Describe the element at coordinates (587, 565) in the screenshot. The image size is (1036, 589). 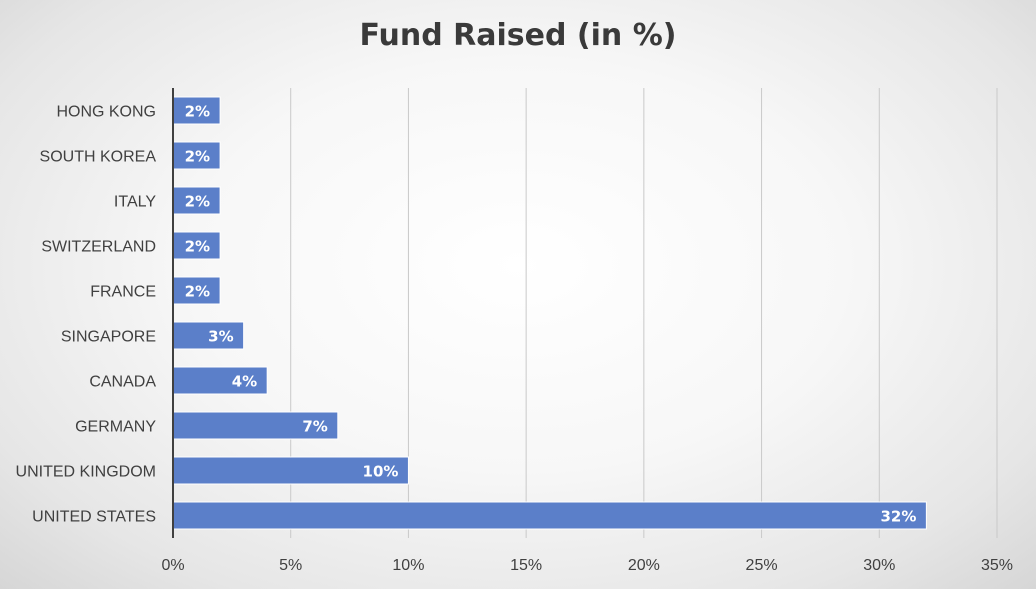
I see `tick-labels: 0% 5% 10% 15% 20% 25% 30% 35%` at that location.